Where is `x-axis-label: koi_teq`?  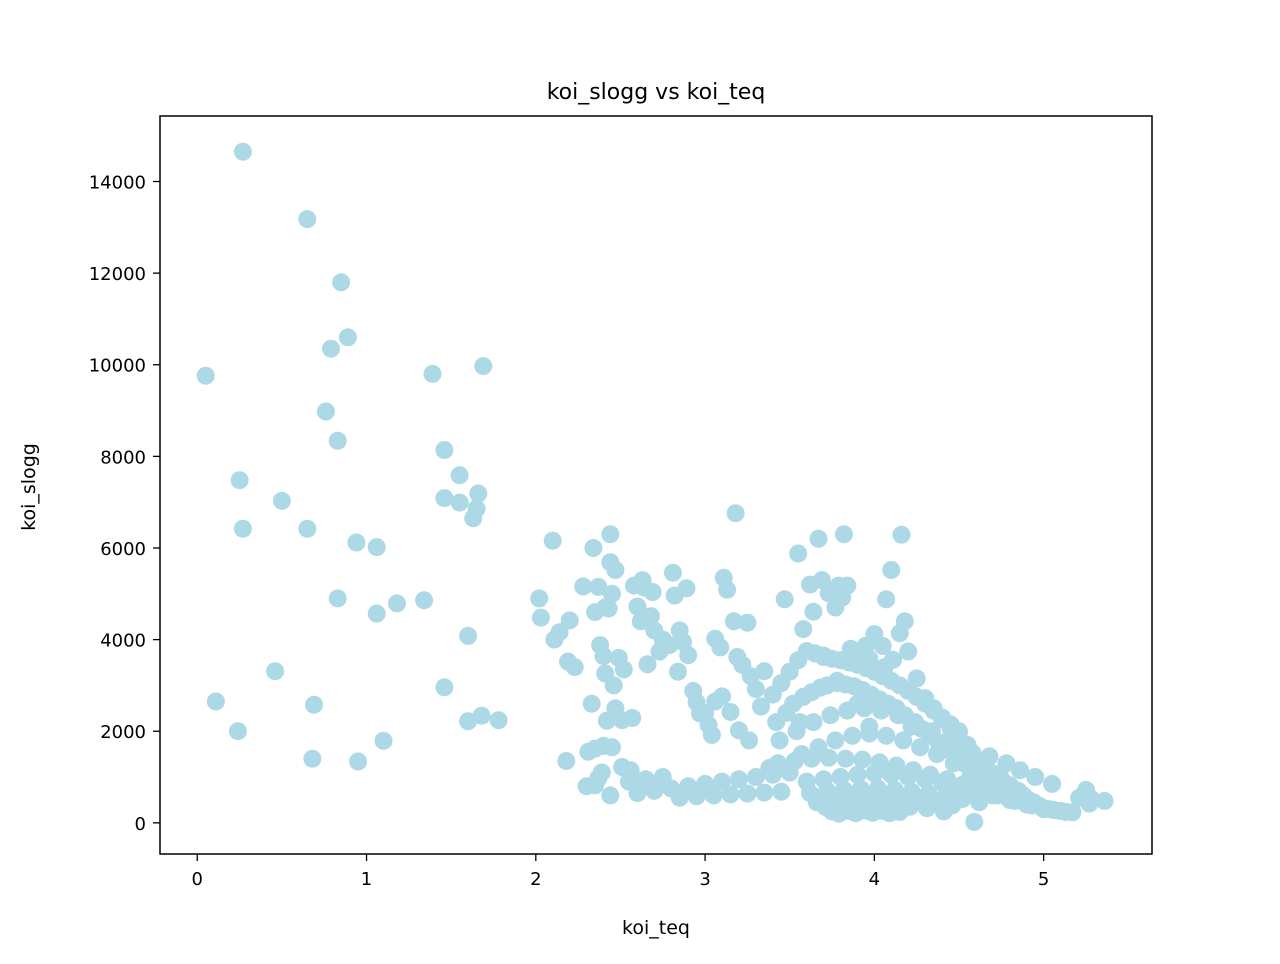 x-axis-label: koi_teq is located at coordinates (656, 928).